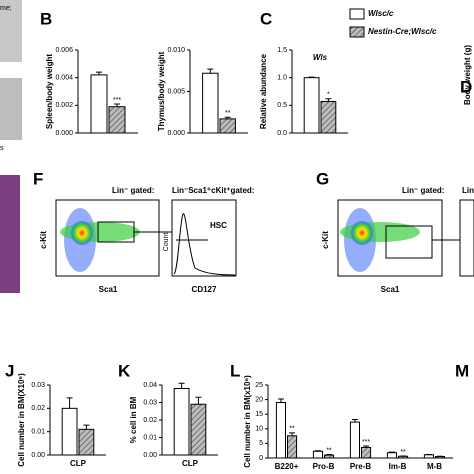 This screenshot has height=474, width=474. I want to click on flow-plot, so click(466, 238).